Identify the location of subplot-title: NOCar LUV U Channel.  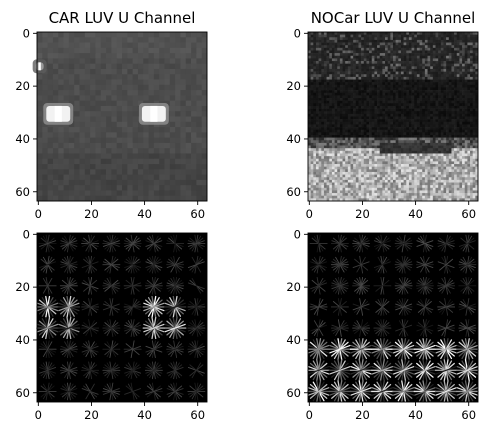
(393, 18).